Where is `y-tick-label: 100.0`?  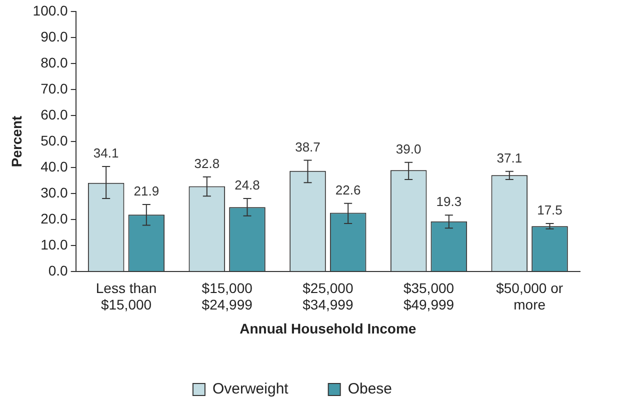 y-tick-label: 100.0 is located at coordinates (50, 10).